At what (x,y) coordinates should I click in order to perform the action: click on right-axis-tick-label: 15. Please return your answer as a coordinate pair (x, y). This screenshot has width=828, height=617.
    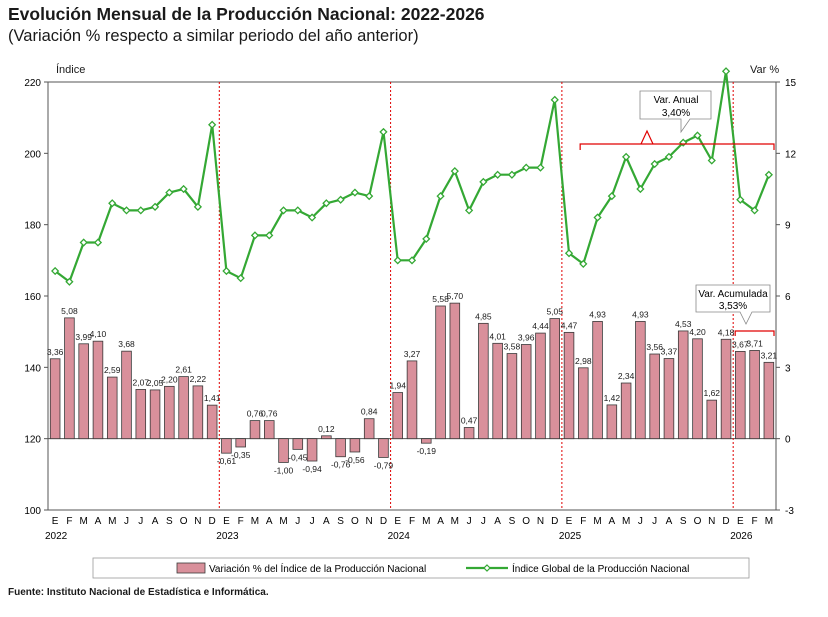
    Looking at the image, I should click on (791, 83).